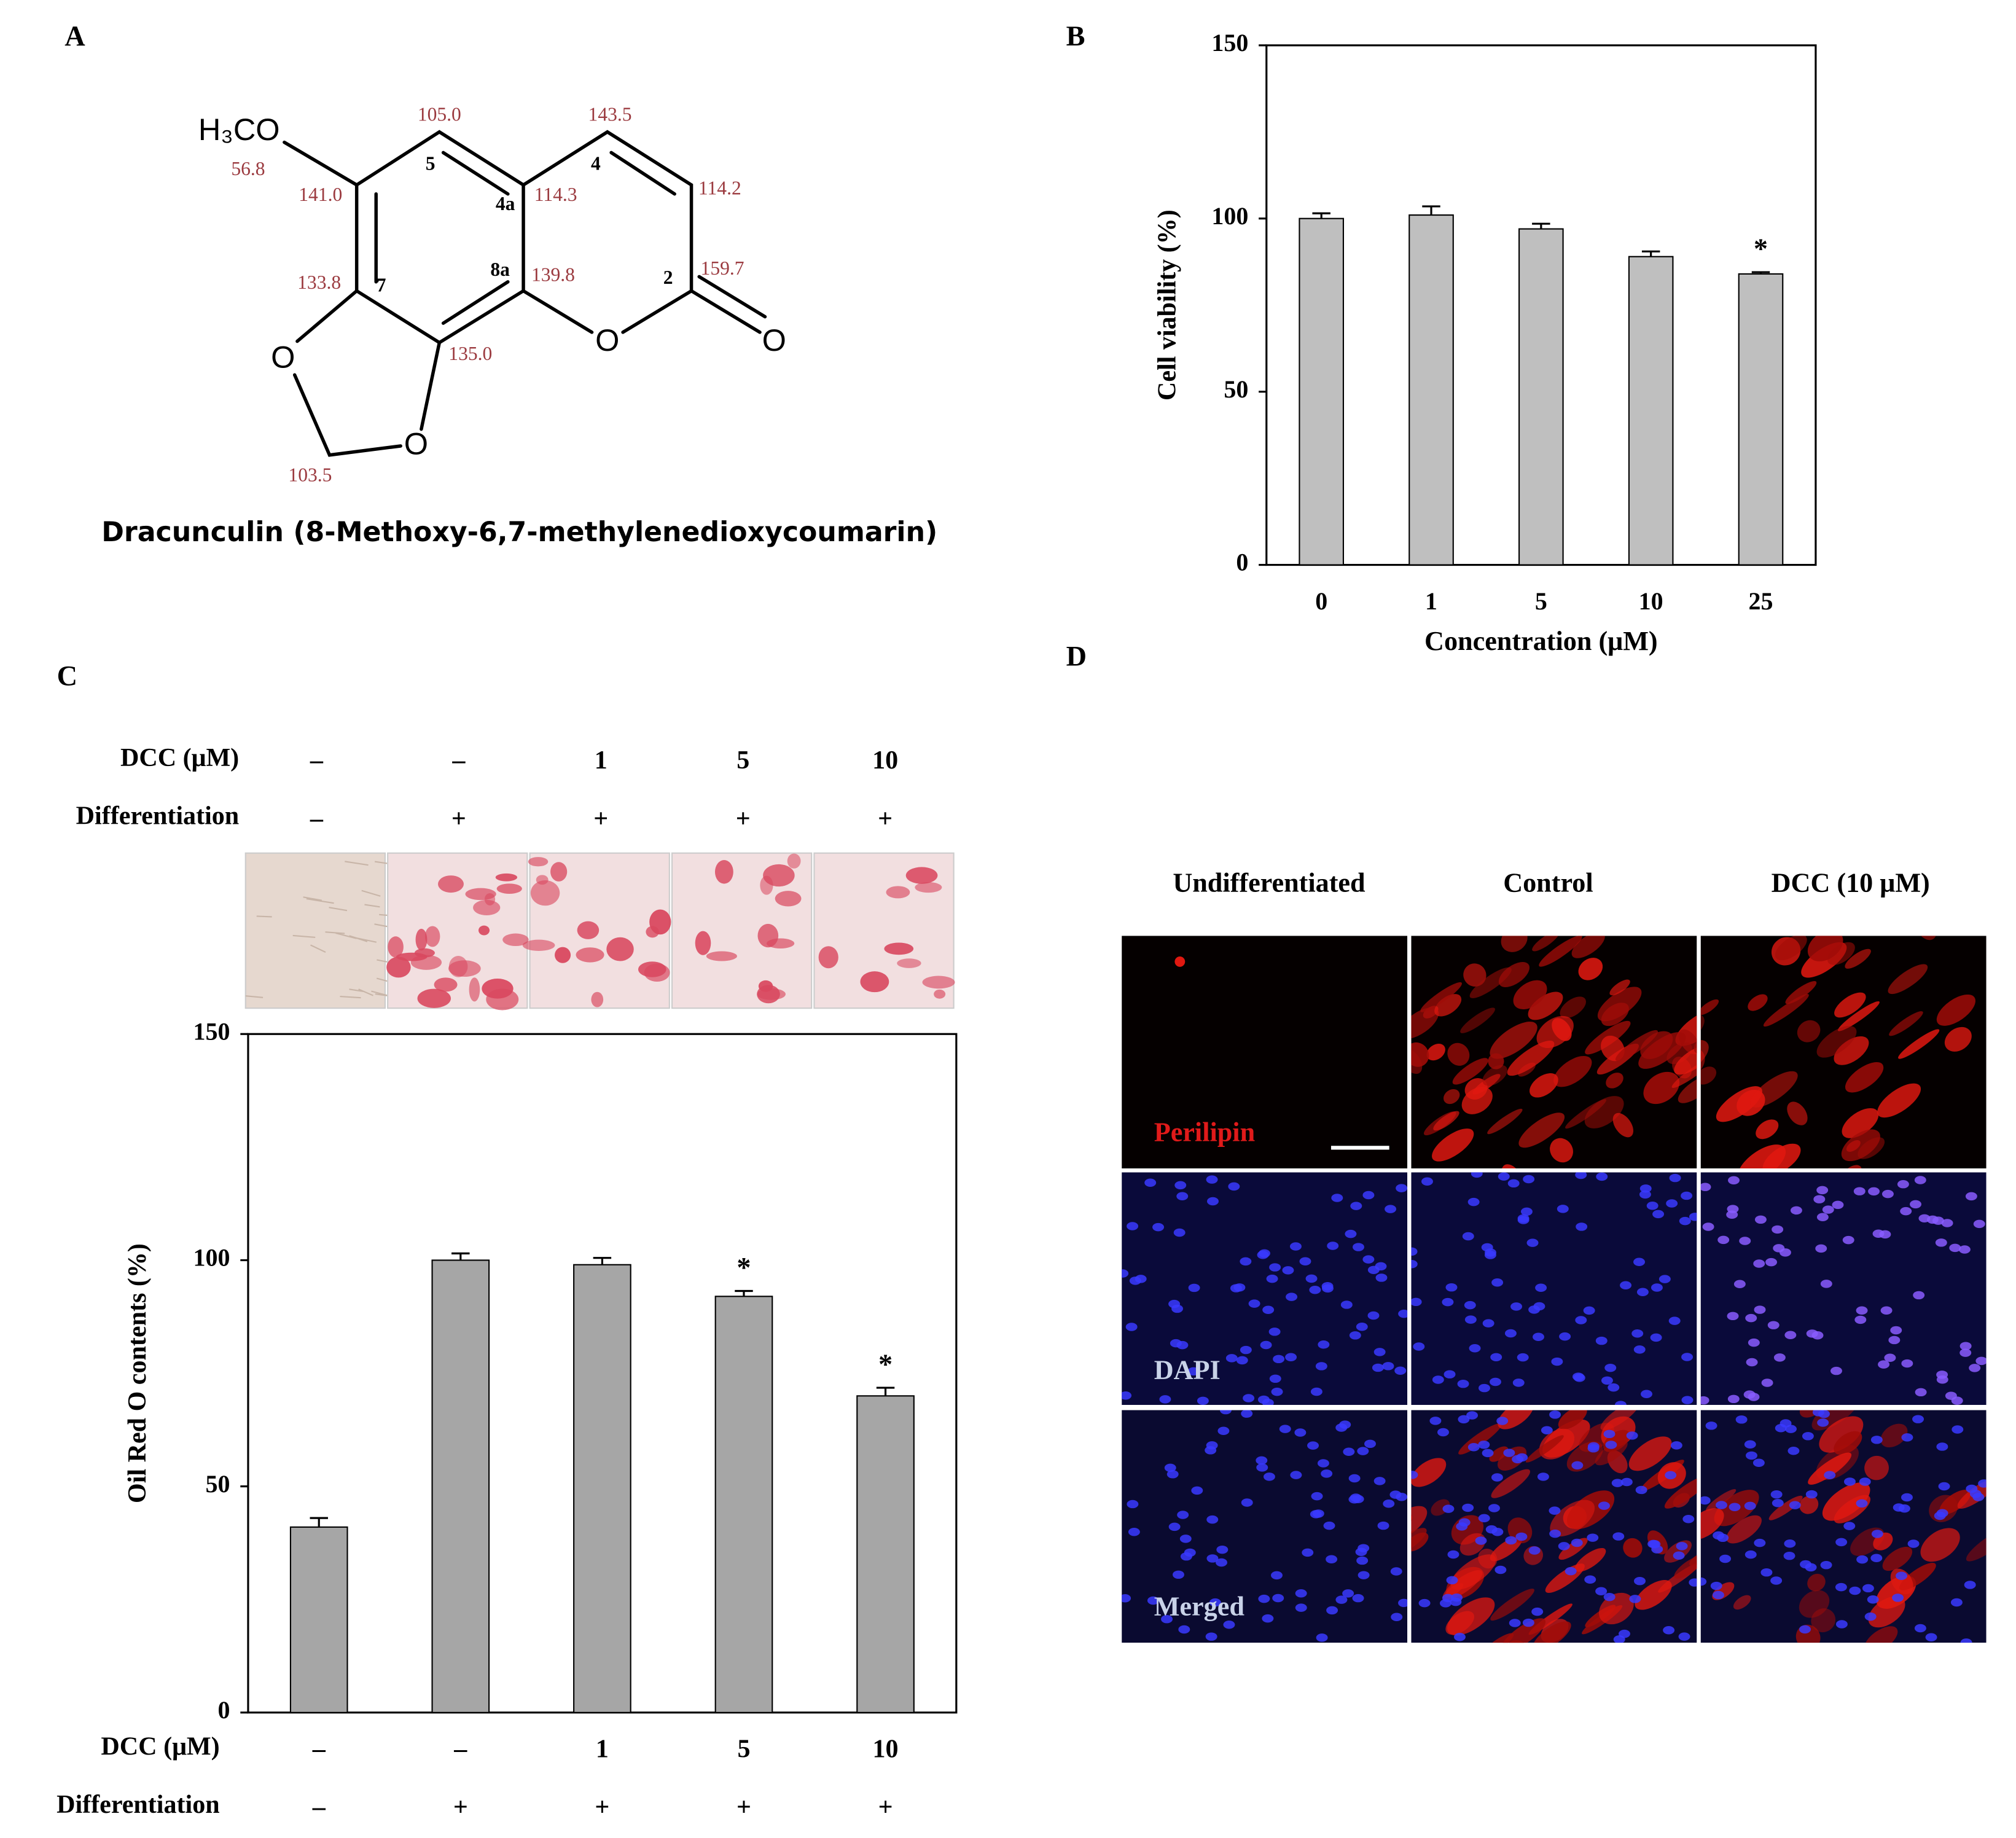  What do you see at coordinates (320, 194) in the screenshot?
I see `shift: 141.0` at bounding box center [320, 194].